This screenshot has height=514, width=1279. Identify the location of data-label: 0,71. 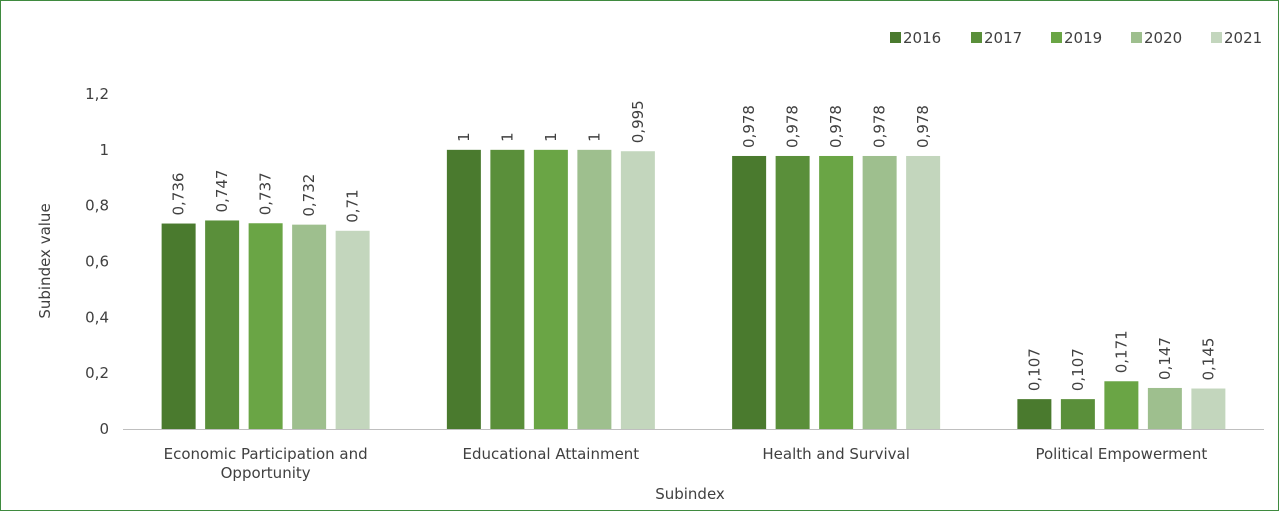
(353, 205).